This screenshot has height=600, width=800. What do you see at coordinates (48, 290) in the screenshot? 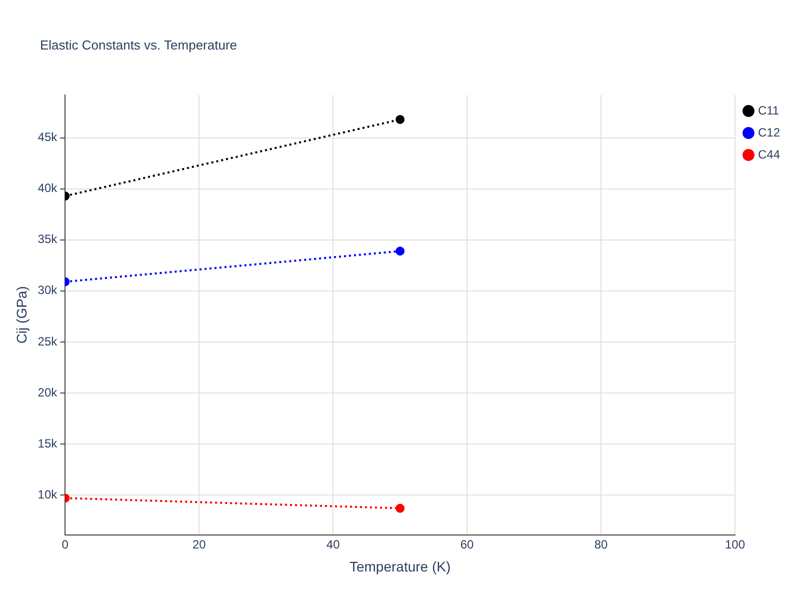
I see `y-tick-label: 30k` at bounding box center [48, 290].